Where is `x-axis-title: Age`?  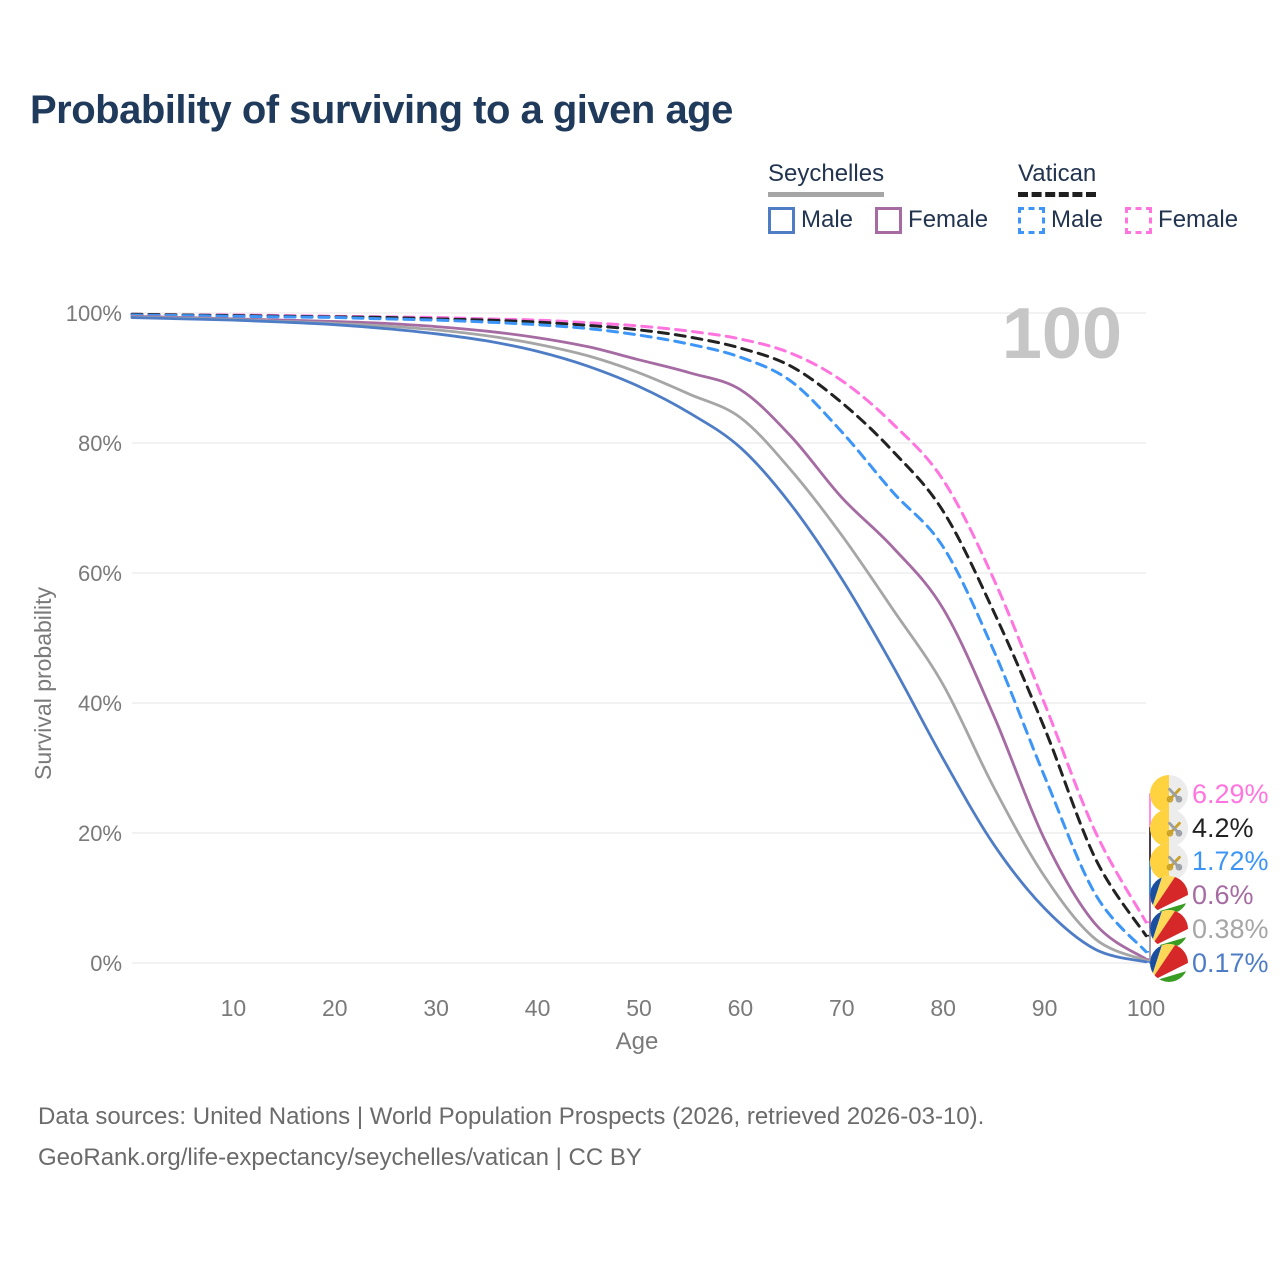 x-axis-title: Age is located at coordinates (637, 1041).